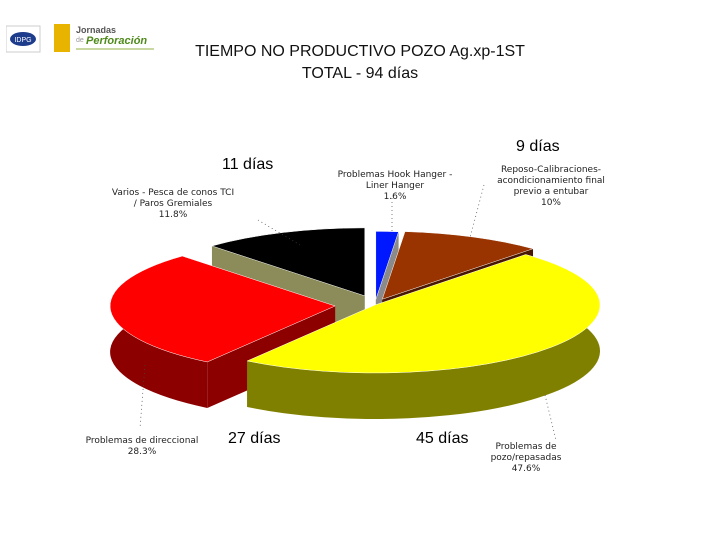 Image resolution: width=720 pixels, height=540 pixels. I want to click on chart-title: TIEMPO NO PRODUCTIVO POZO Ag.xp-1ST, so click(360, 51).